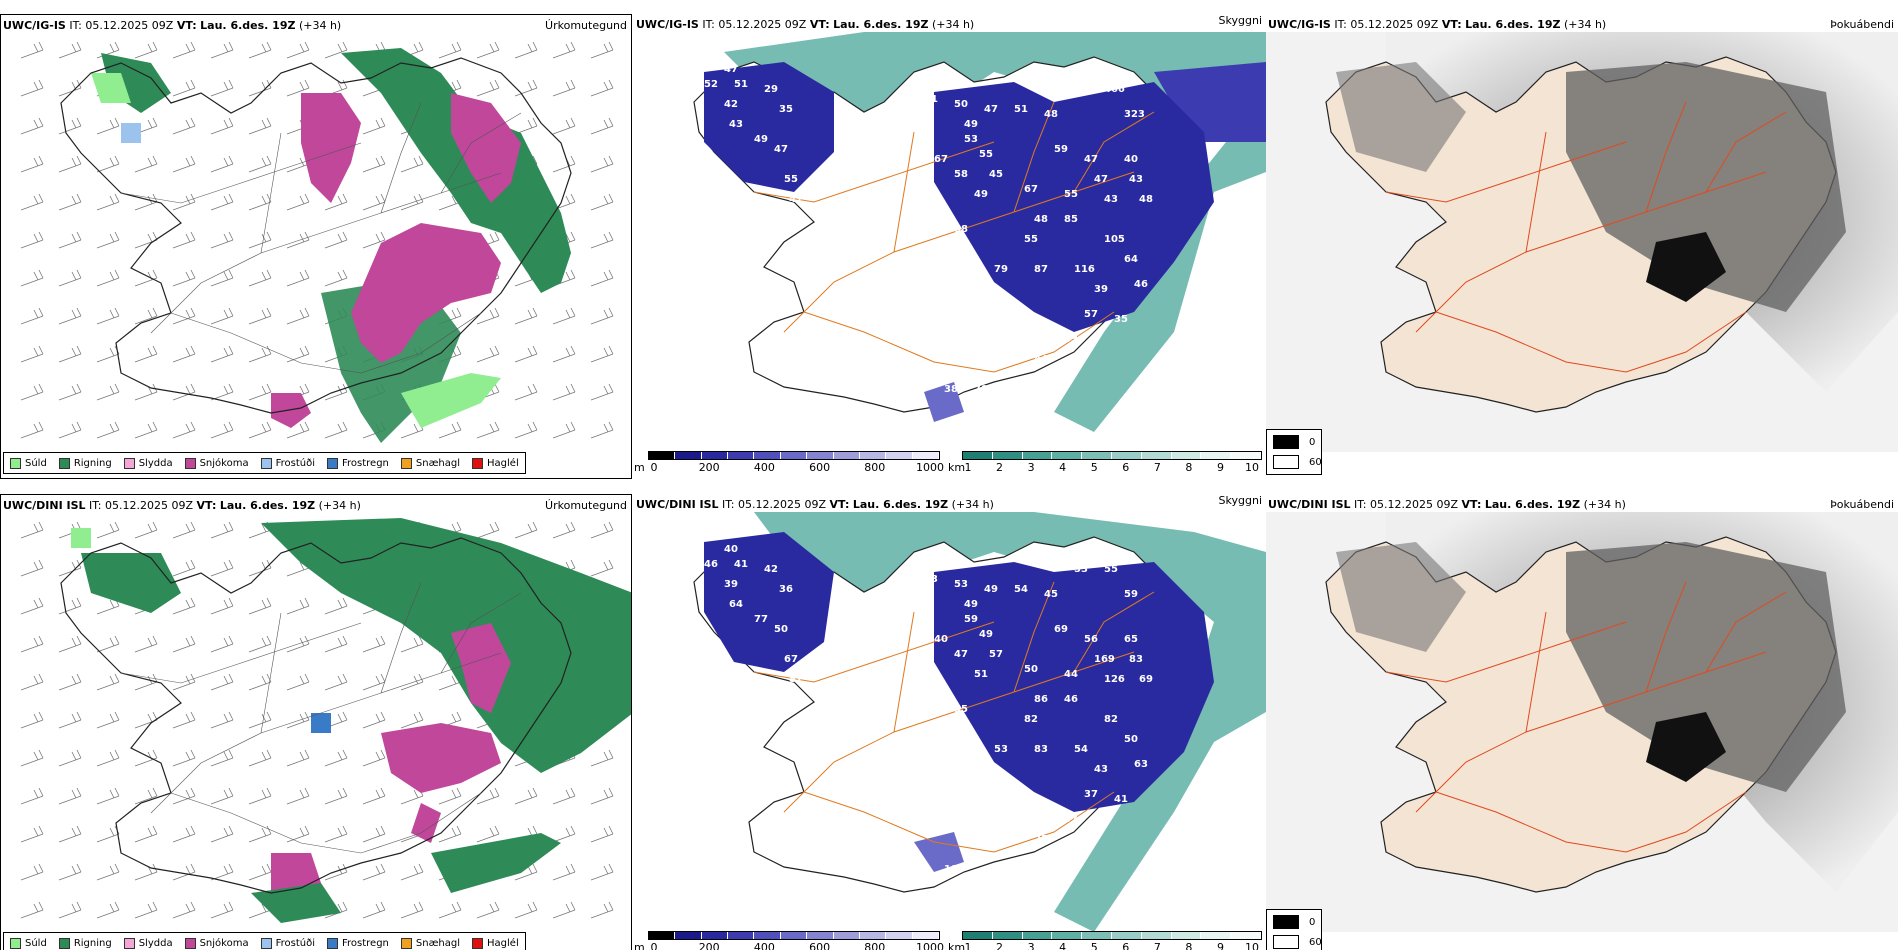  I want to click on elevation-label: 37, so click(1071, 819).